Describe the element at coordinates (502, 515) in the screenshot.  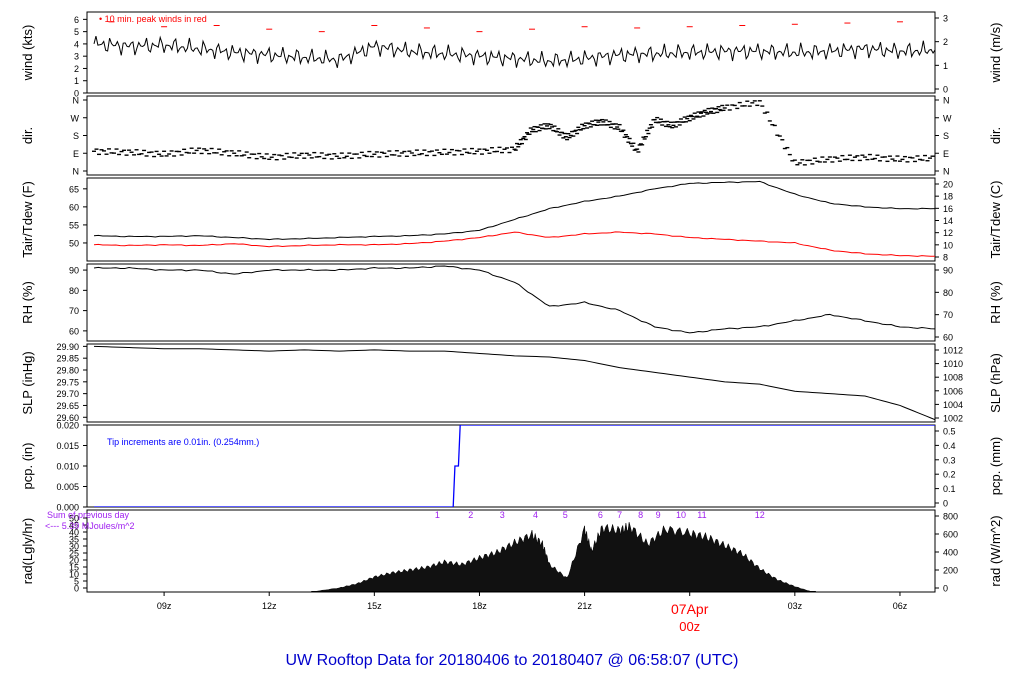
I see `hour-label: 3` at that location.